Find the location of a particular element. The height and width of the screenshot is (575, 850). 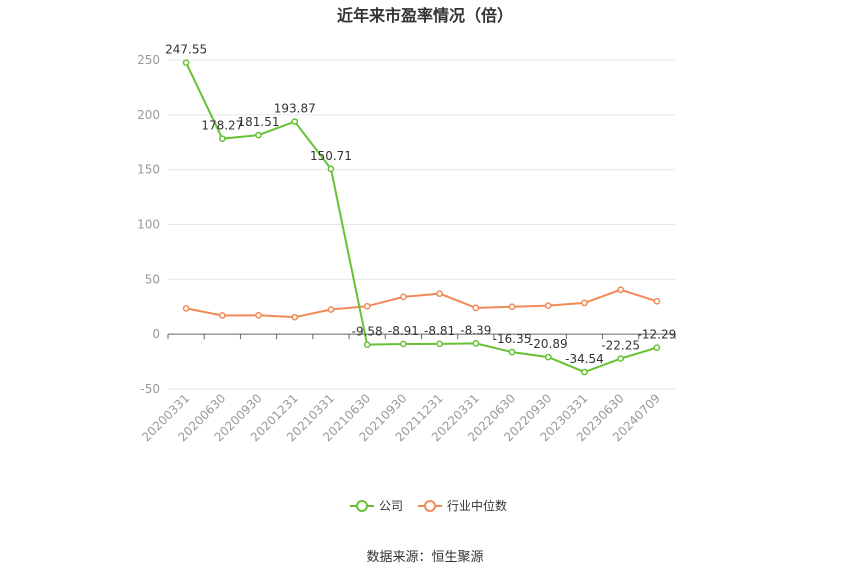

data-label: 178.27 is located at coordinates (222, 126).